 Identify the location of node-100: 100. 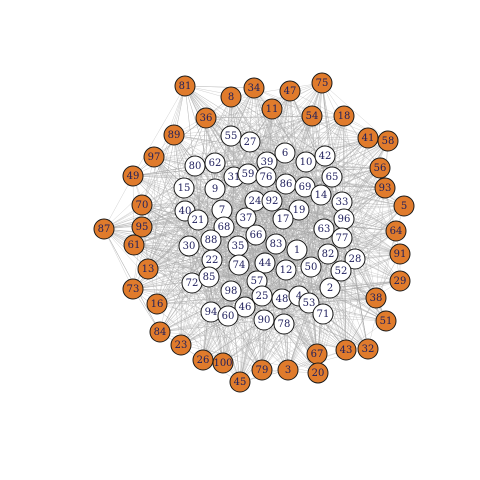
(223, 363).